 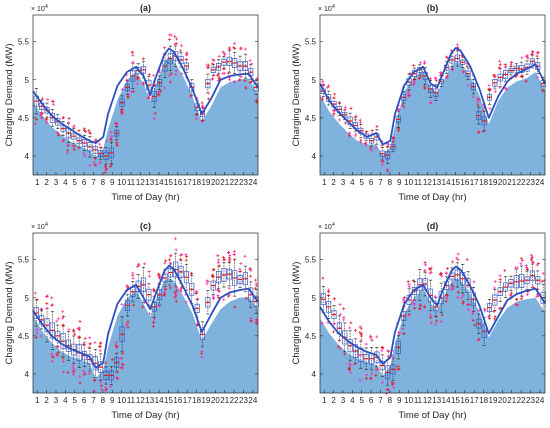 What do you see at coordinates (24, 336) in the screenshot?
I see `y-tick-label: 4.5` at bounding box center [24, 336].